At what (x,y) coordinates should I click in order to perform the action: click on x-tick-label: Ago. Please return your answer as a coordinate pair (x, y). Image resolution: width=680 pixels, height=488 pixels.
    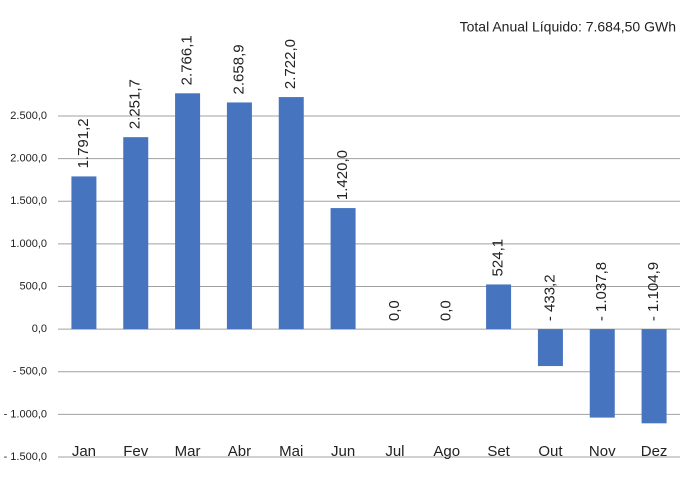
    Looking at the image, I should click on (446, 451).